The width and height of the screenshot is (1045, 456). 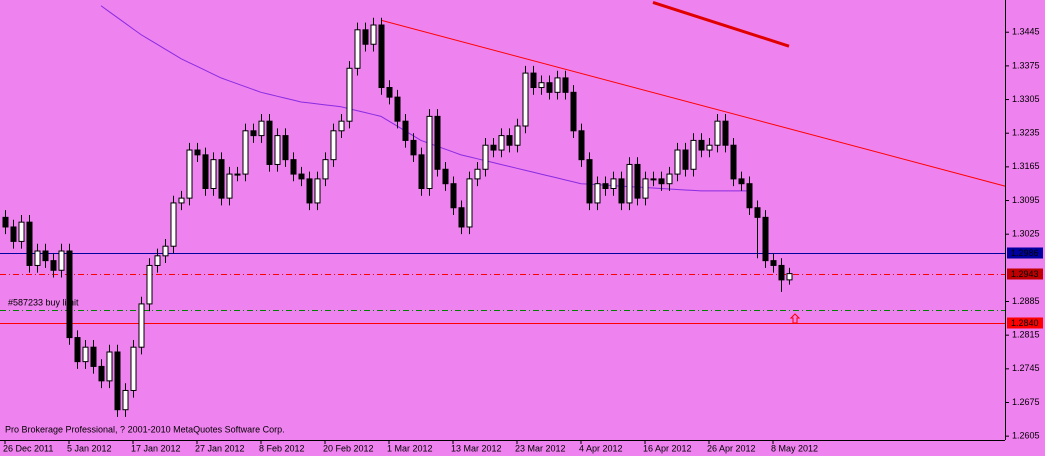 What do you see at coordinates (795, 318) in the screenshot?
I see `buy-arrow` at bounding box center [795, 318].